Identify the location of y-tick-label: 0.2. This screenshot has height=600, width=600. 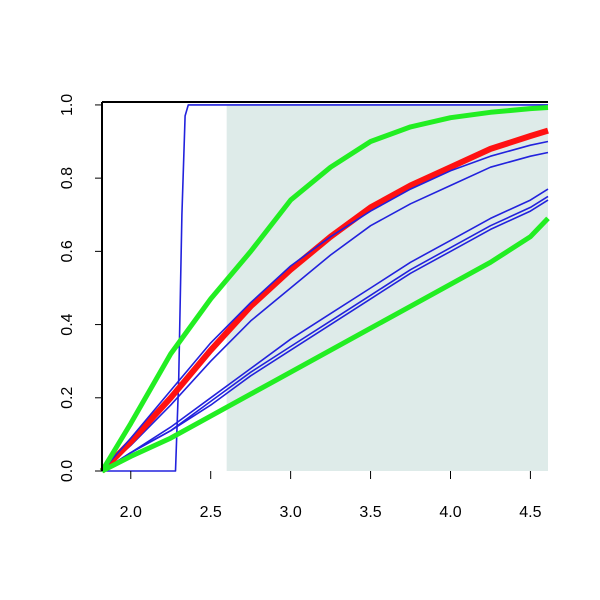
(67, 398).